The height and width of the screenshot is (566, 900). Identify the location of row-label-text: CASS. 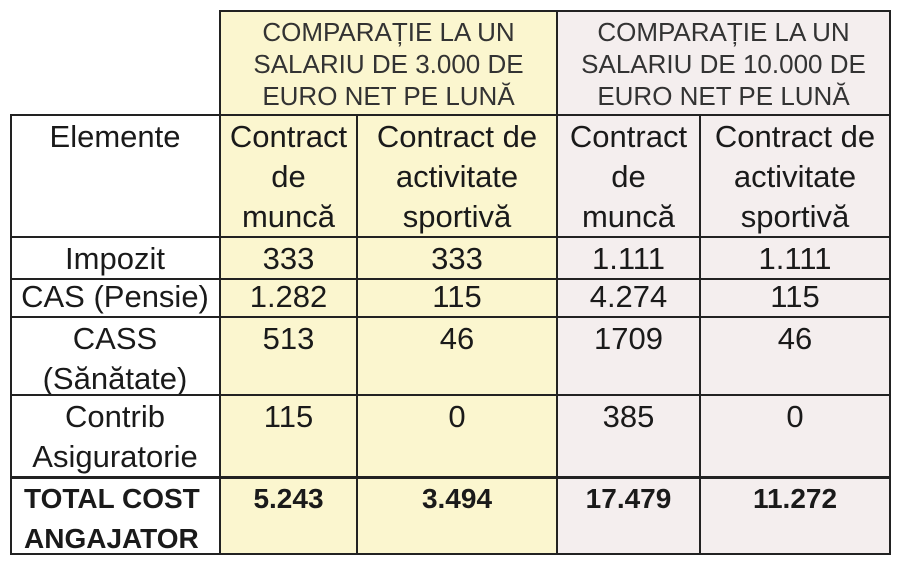
(115, 338).